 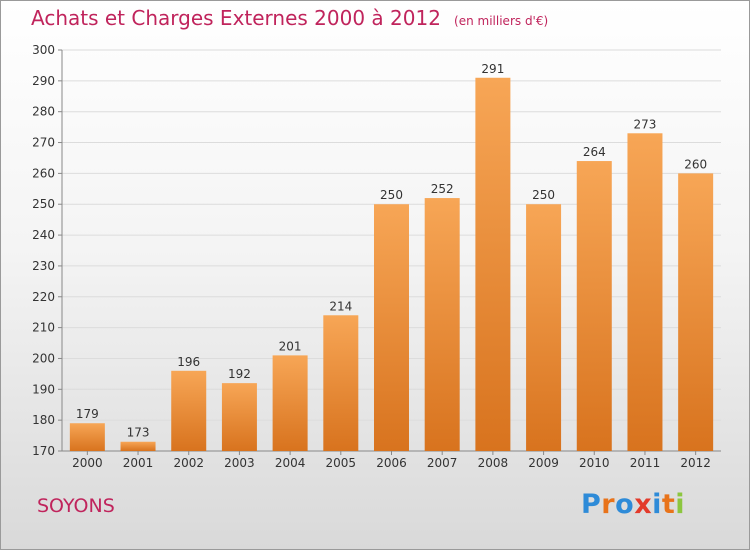 What do you see at coordinates (442, 189) in the screenshot?
I see `data-label: 252` at bounding box center [442, 189].